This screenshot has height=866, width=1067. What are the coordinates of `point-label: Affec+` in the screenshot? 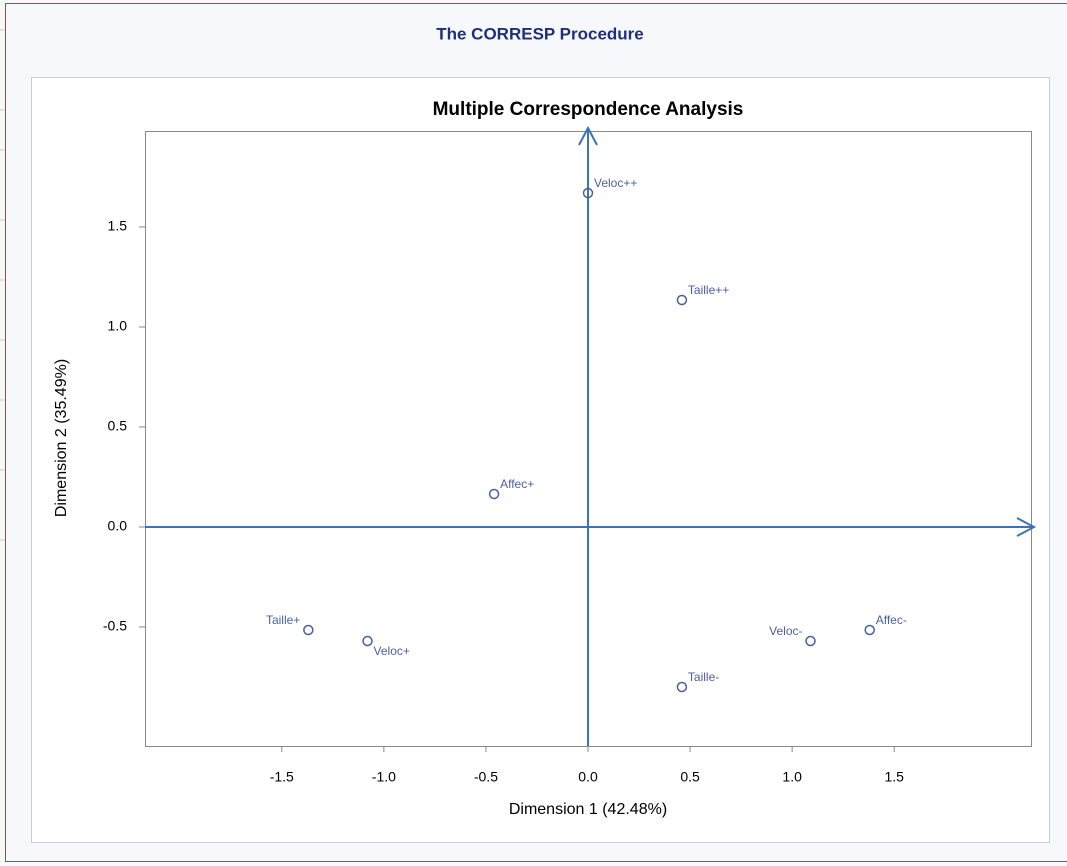 It's located at (517, 484).